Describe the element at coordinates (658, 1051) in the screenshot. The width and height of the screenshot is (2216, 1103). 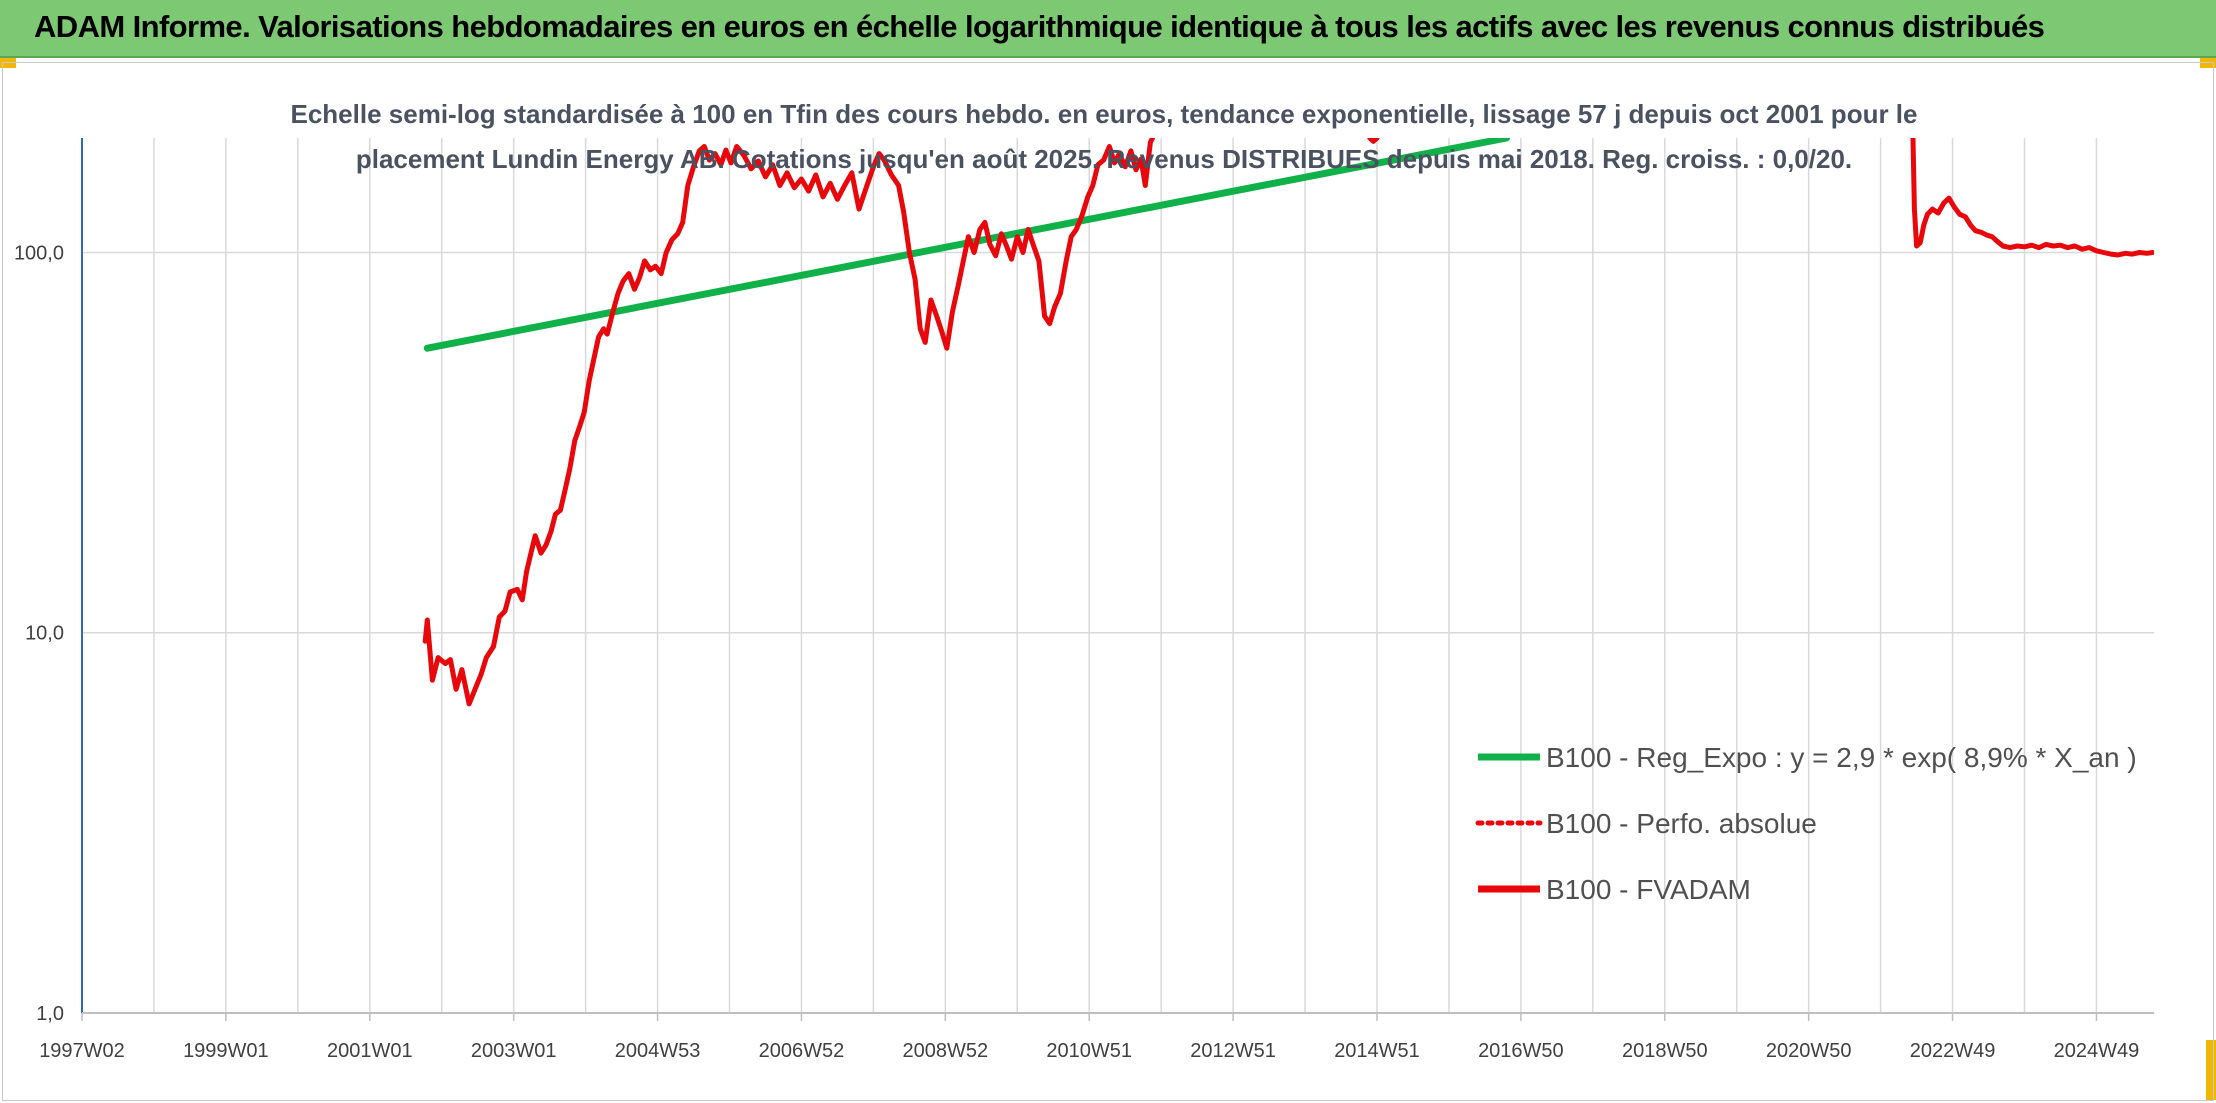
I see `x-tick-label: 2004W53` at that location.